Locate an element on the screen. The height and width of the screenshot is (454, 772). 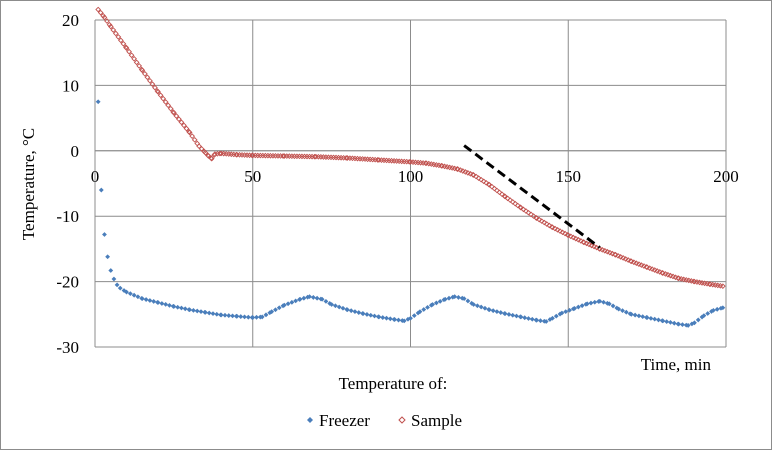
x-tick-labels: 0 50 100 150 200 is located at coordinates (415, 176).